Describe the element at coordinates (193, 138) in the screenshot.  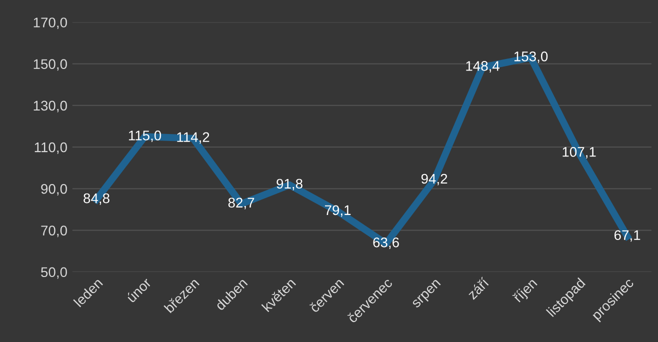
I see `data-label: 114,2` at that location.